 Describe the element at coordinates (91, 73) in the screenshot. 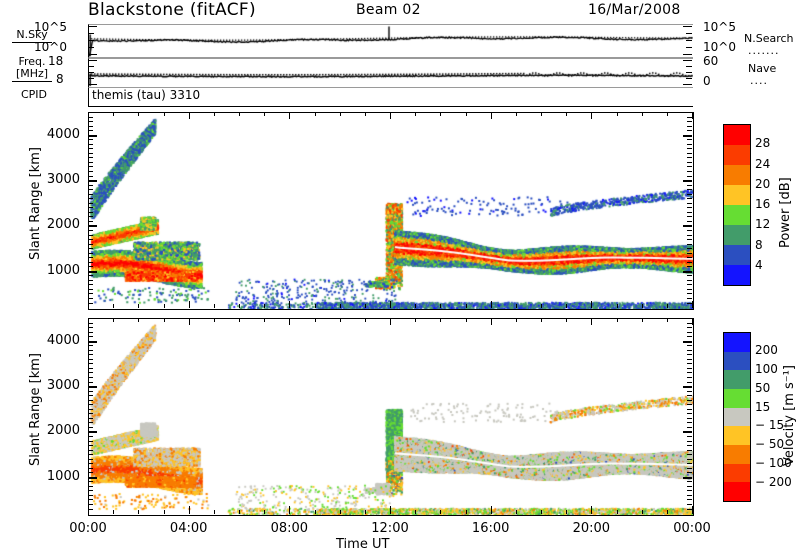

I see `freq-left-stub` at that location.